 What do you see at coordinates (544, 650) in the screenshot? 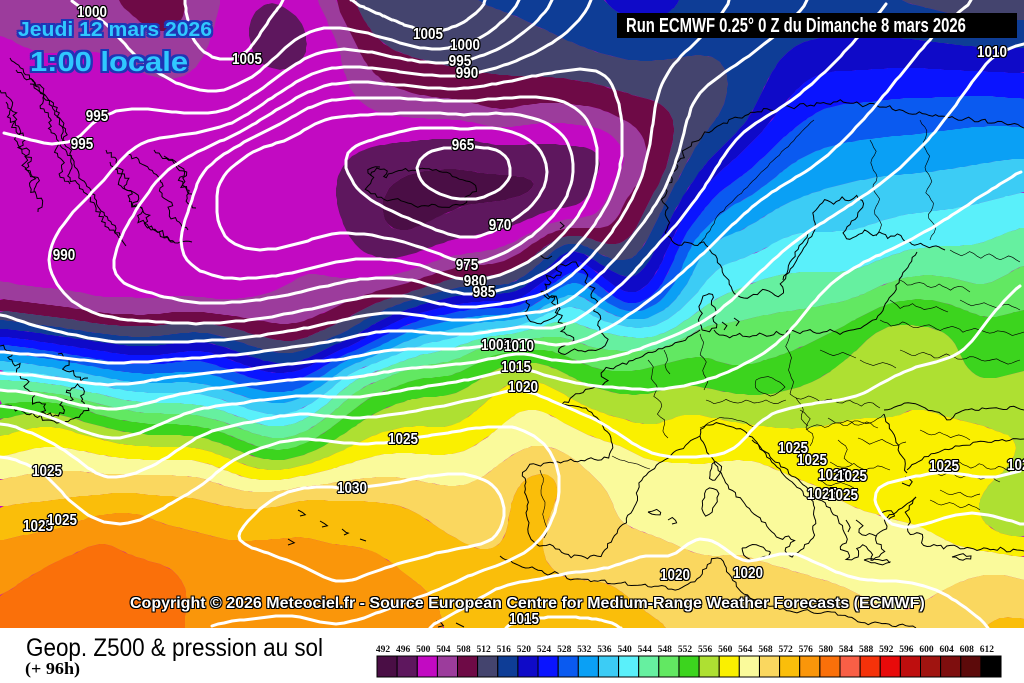
I see `svg-text: 524` at bounding box center [544, 650].